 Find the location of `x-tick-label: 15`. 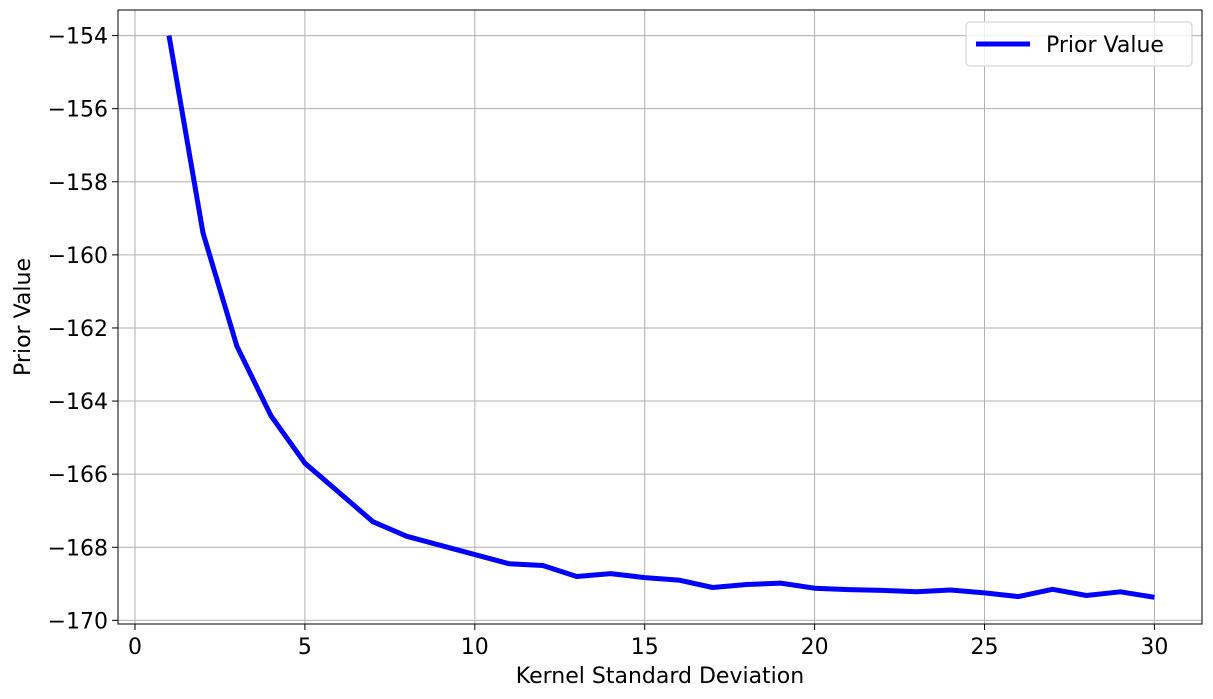

x-tick-label: 15 is located at coordinates (645, 647).